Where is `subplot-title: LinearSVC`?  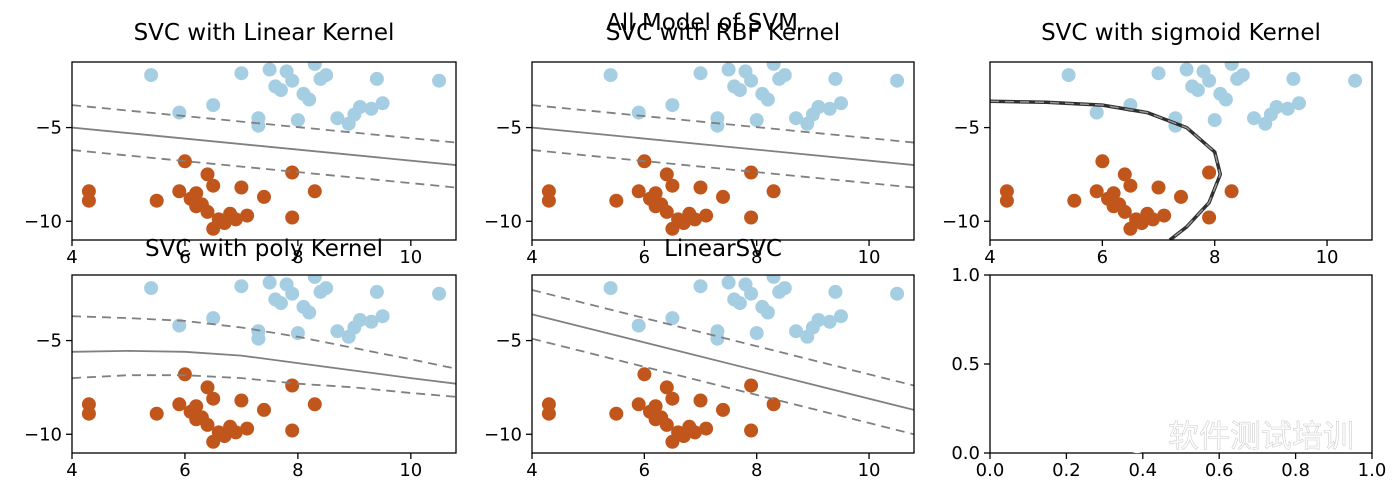
subplot-title: LinearSVC is located at coordinates (723, 249).